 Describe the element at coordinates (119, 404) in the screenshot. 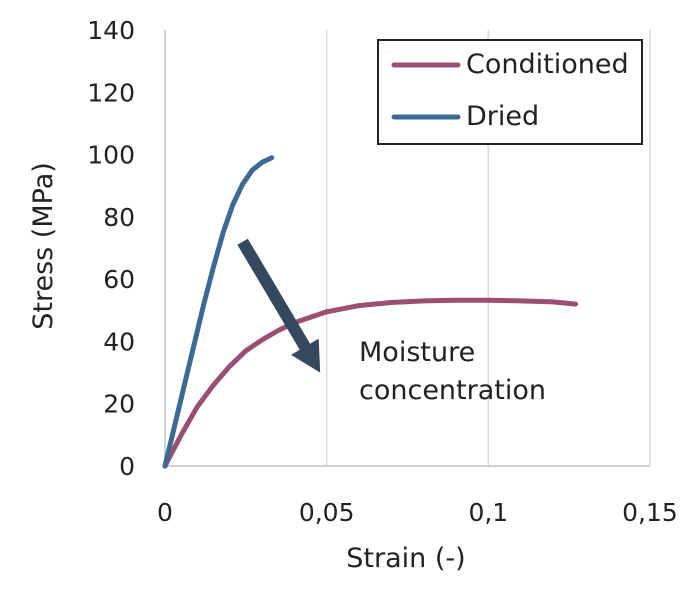

I see `y-tick-label: 20` at that location.